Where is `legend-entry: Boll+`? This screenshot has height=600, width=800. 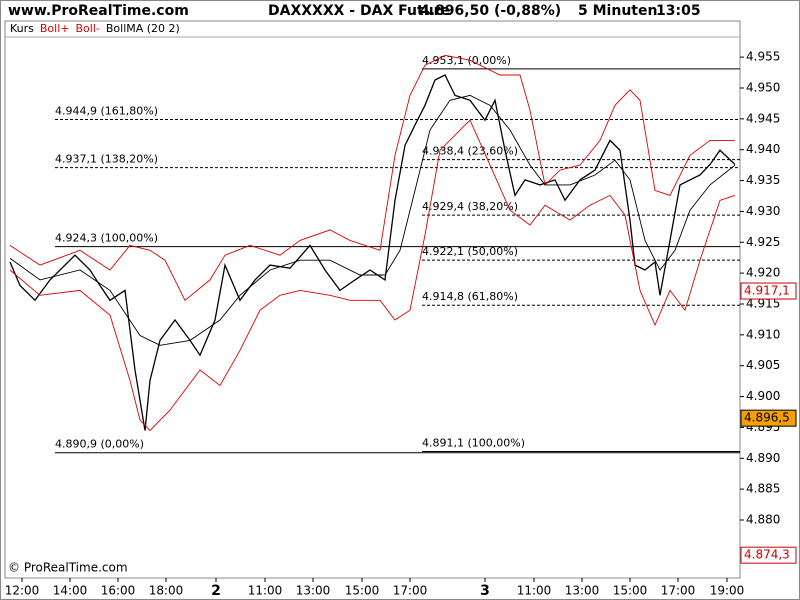 legend-entry: Boll+ is located at coordinates (55, 28).